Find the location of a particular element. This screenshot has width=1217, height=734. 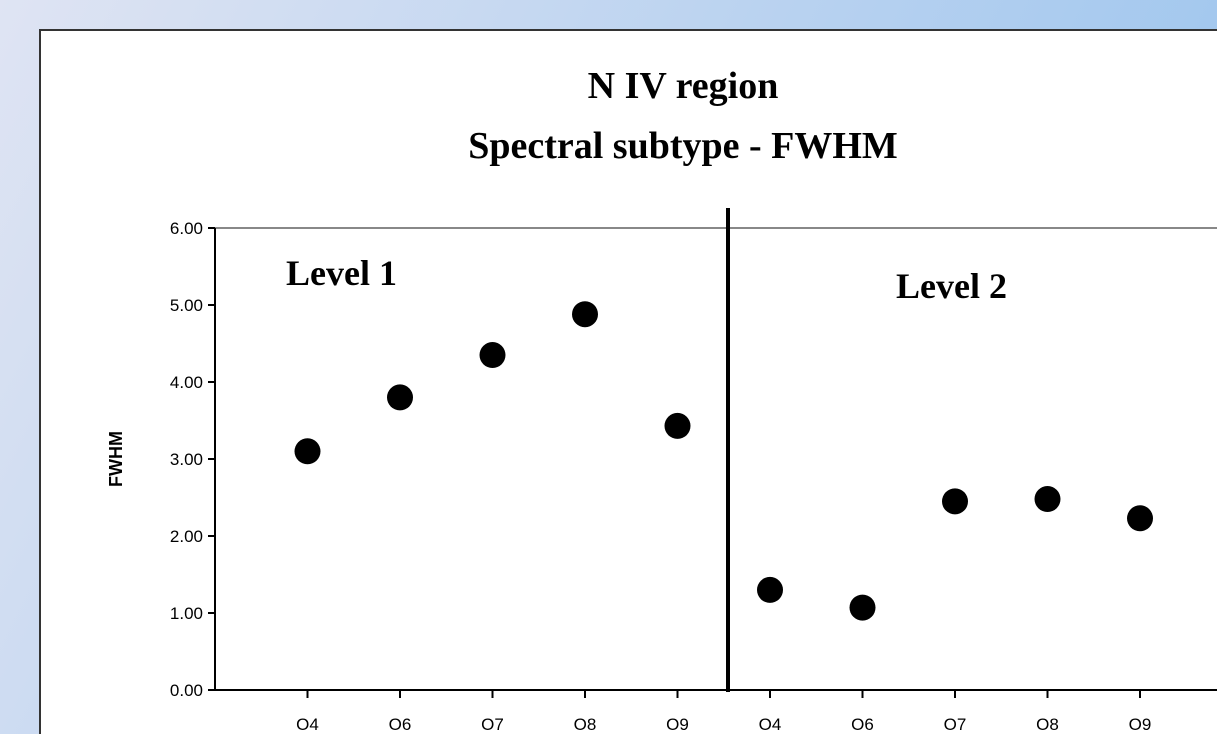

chart-subtitle: Spectral subtype - FWHM is located at coordinates (683, 146).